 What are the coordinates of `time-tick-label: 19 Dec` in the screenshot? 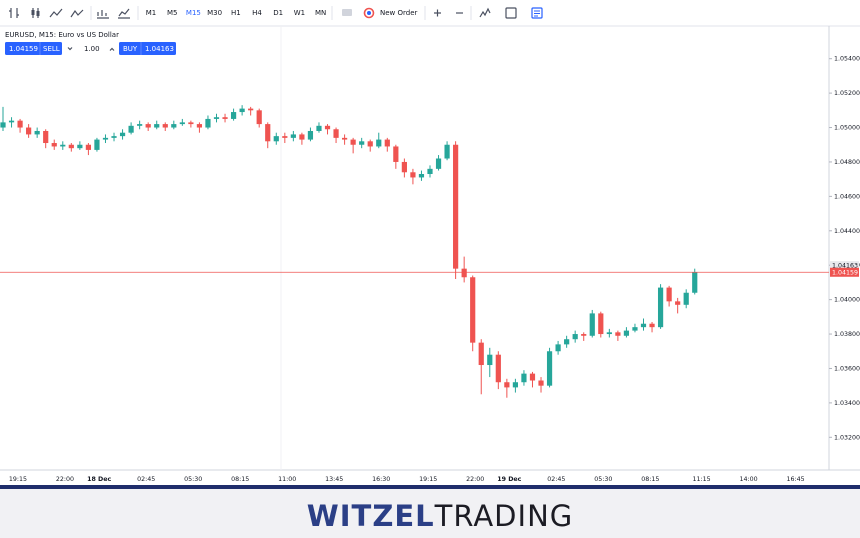 It's located at (509, 479).